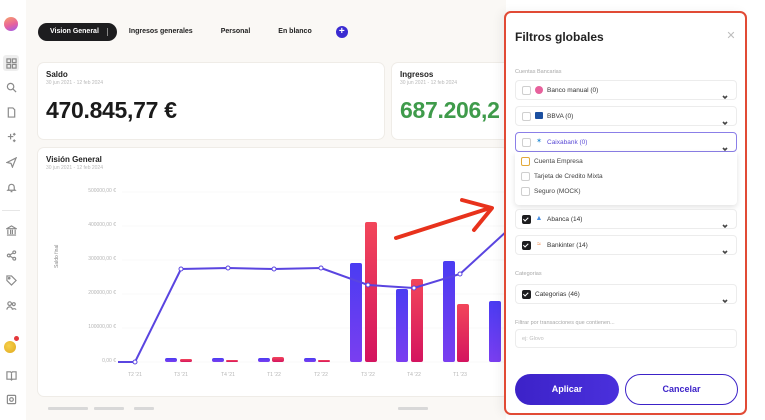 This screenshot has height=420, width=765. I want to click on categories-checkbox, so click(526, 294).